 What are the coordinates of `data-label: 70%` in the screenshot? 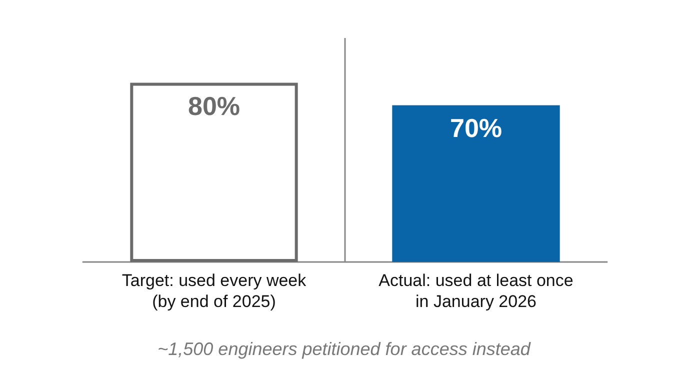 It's located at (476, 128).